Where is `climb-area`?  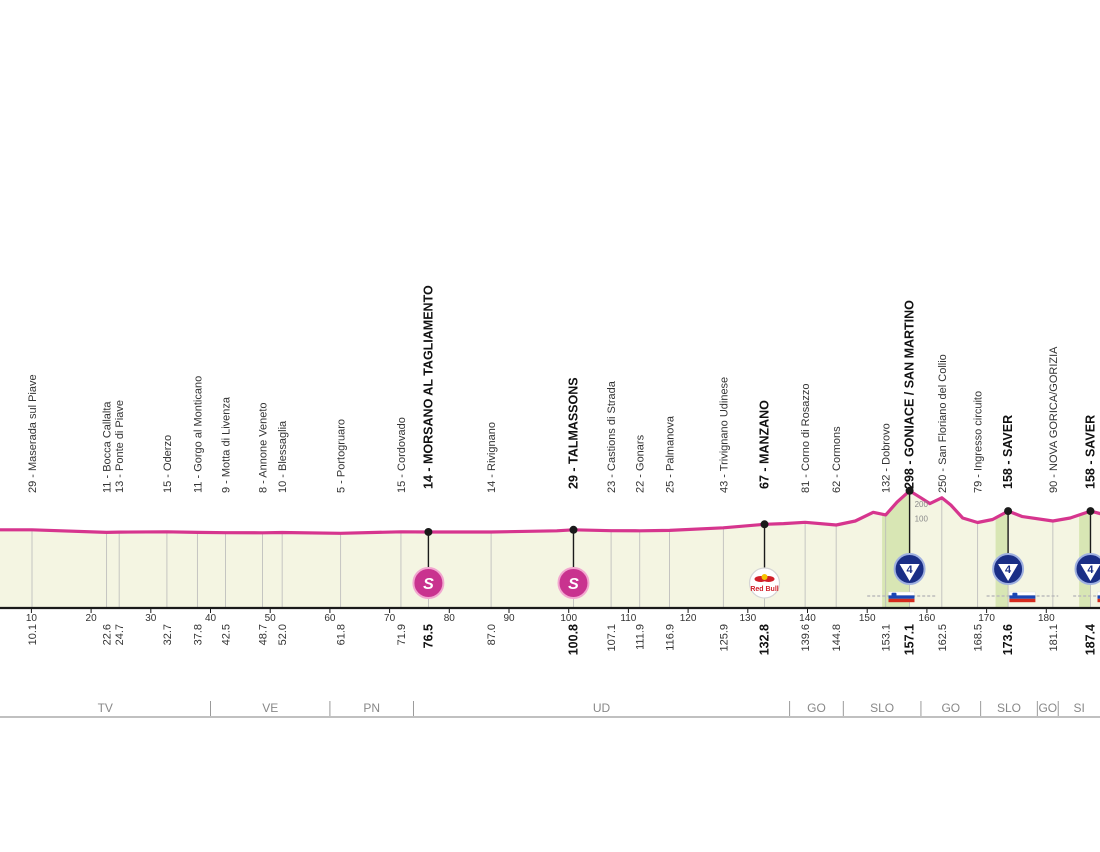
climb-area is located at coordinates (896, 549).